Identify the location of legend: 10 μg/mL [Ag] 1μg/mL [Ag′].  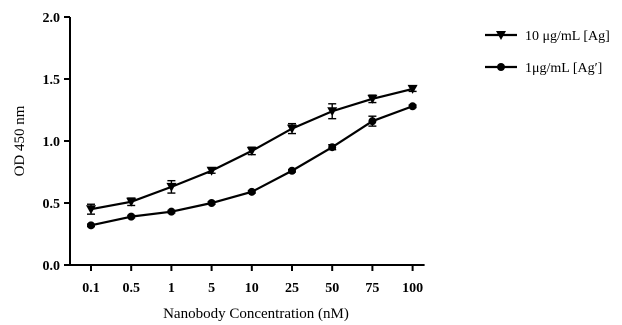
(547, 52).